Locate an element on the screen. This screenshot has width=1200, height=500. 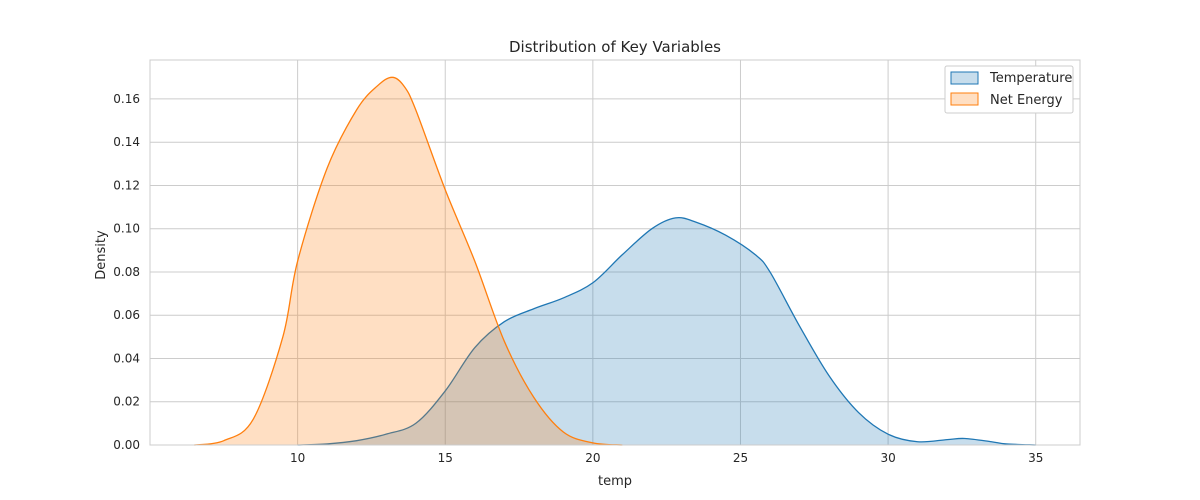
x-tick-label: 25 is located at coordinates (740, 458).